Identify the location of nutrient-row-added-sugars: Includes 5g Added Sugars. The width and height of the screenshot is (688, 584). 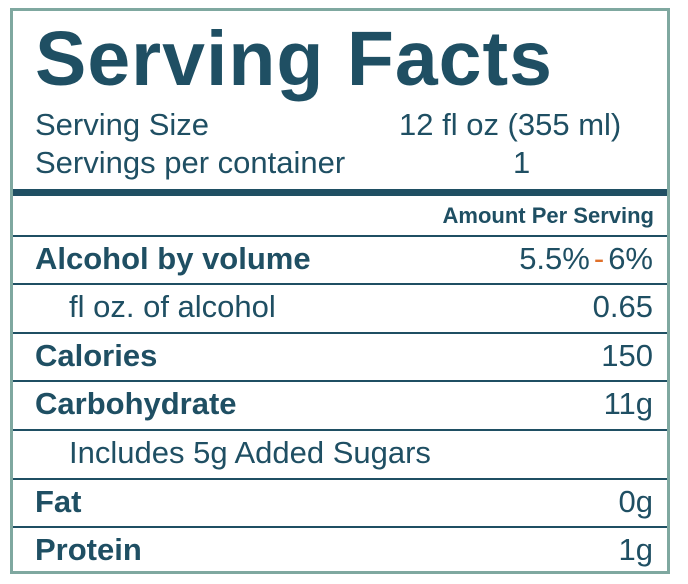
(340, 453).